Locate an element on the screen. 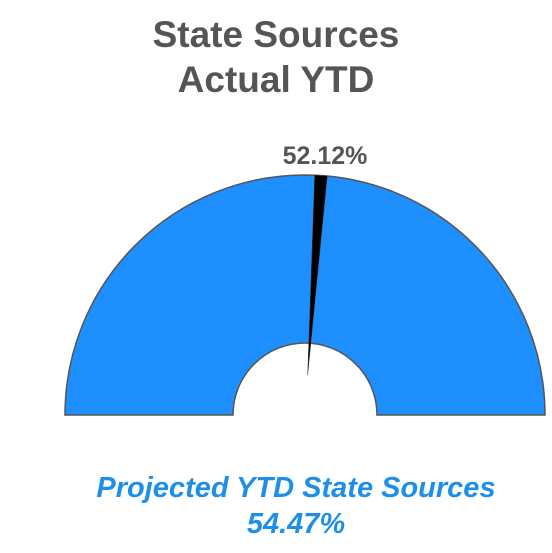  chart-title: State Sources Actual YTD is located at coordinates (276, 57).